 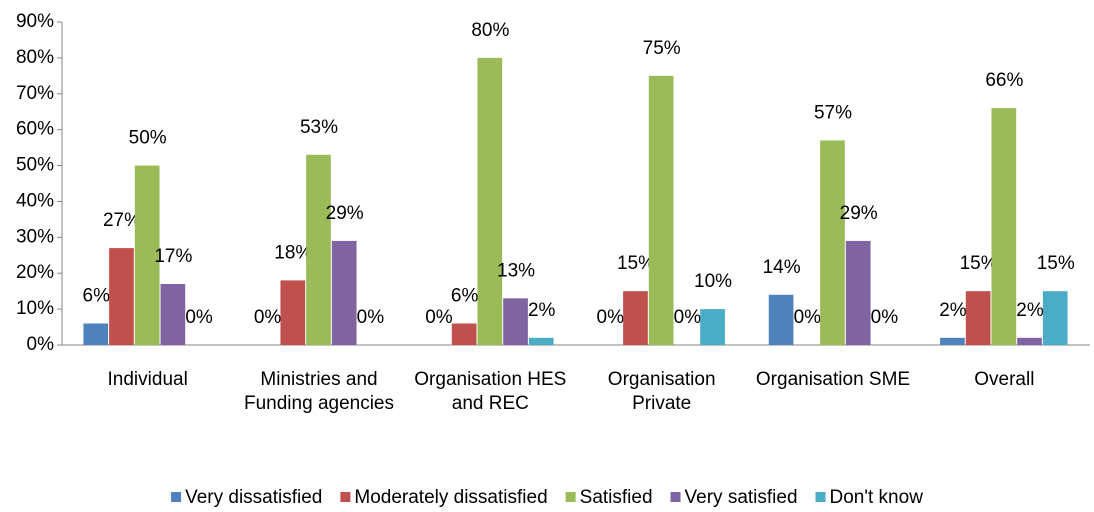 What do you see at coordinates (490, 391) in the screenshot?
I see `x-tick-label: Organisation HES and REC` at bounding box center [490, 391].